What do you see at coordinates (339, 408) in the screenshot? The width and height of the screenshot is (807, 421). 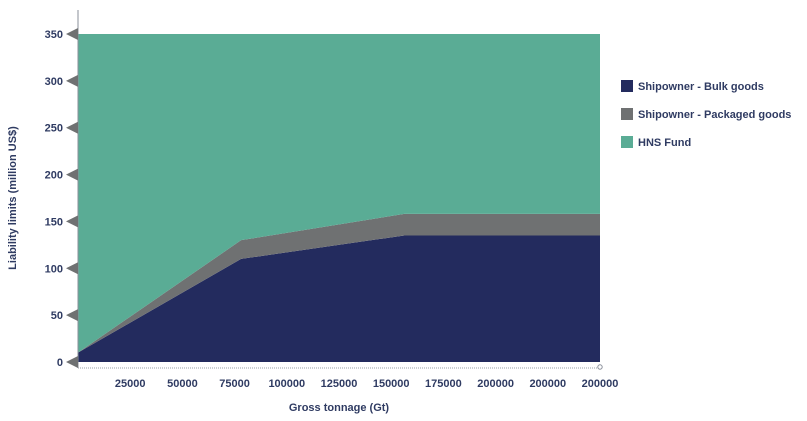 I see `x-axis-title: Gross tonnage (Gt)` at bounding box center [339, 408].